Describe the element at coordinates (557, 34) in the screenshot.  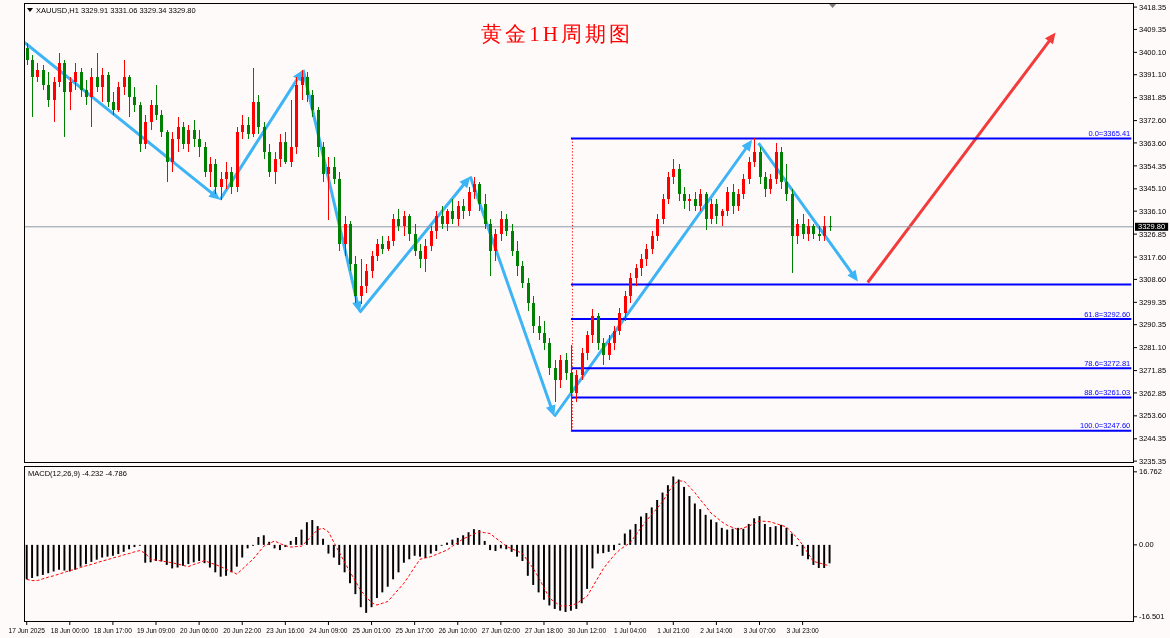
I see `text: 黄金1H周期图` at that location.